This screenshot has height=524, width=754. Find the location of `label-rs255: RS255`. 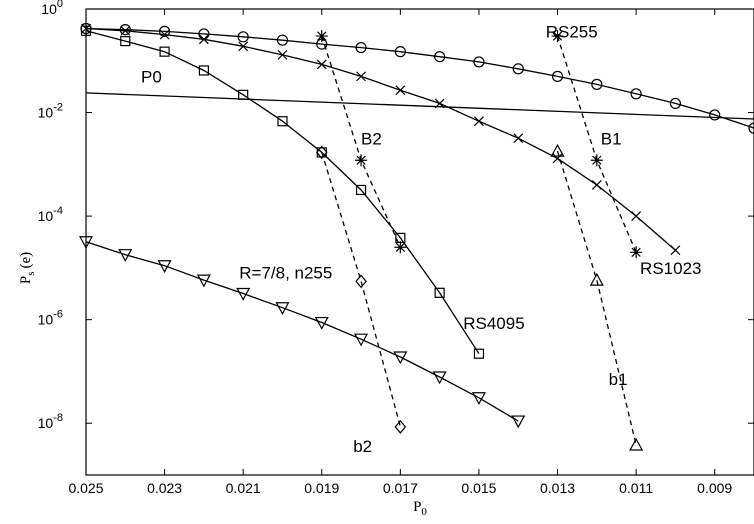

label-rs255: RS255 is located at coordinates (572, 32).